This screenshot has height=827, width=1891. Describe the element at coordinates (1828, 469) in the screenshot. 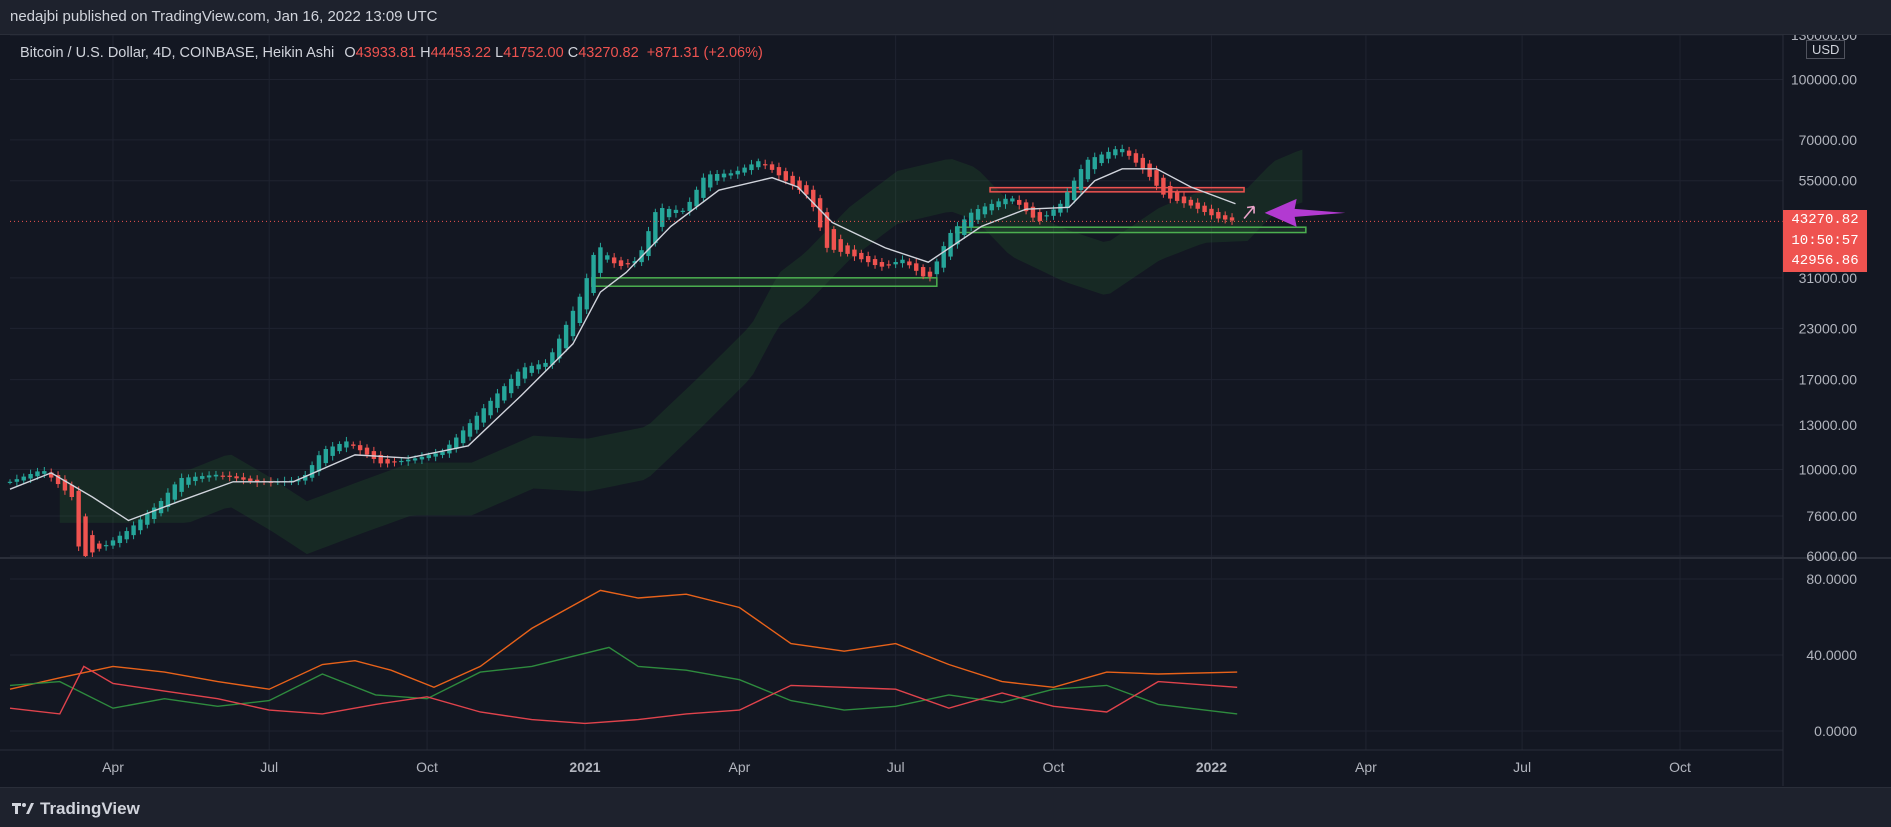

I see `price-tick-label: 10000.00` at that location.